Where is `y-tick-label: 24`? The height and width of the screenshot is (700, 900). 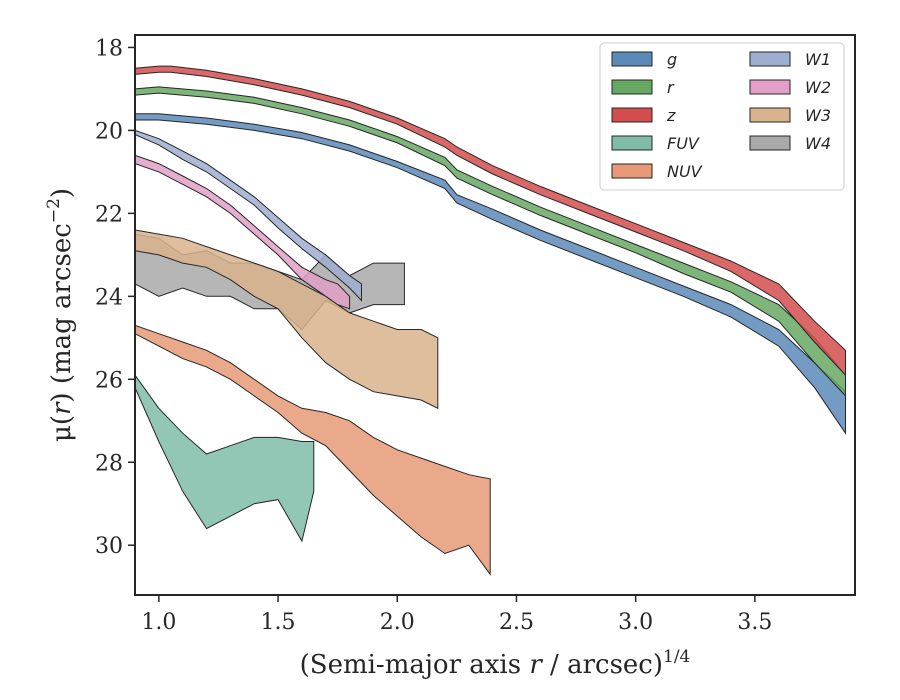
y-tick-label: 24 is located at coordinates (109, 297).